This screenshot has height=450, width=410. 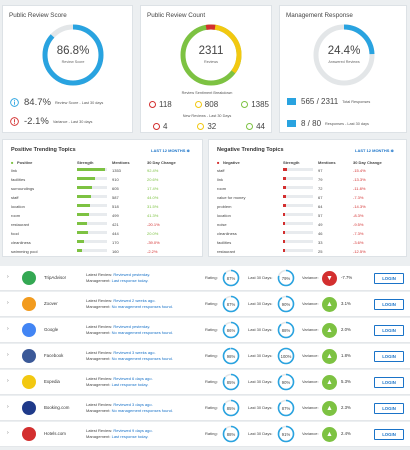 What do you see at coordinates (170, 150) in the screenshot?
I see `positive-period-link: LAST 12 MONTHS ≑` at bounding box center [170, 150].